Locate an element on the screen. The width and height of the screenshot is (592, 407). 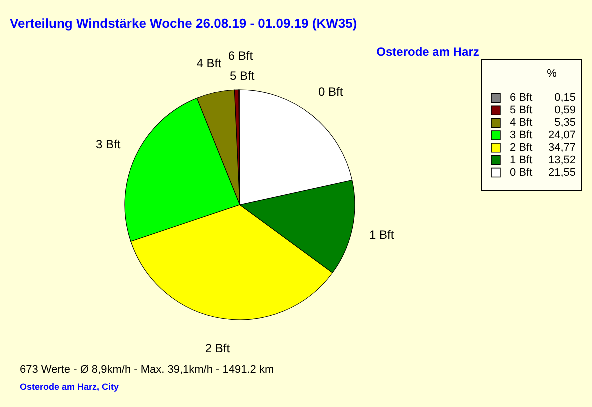
data-label: 34,77 is located at coordinates (562, 148).